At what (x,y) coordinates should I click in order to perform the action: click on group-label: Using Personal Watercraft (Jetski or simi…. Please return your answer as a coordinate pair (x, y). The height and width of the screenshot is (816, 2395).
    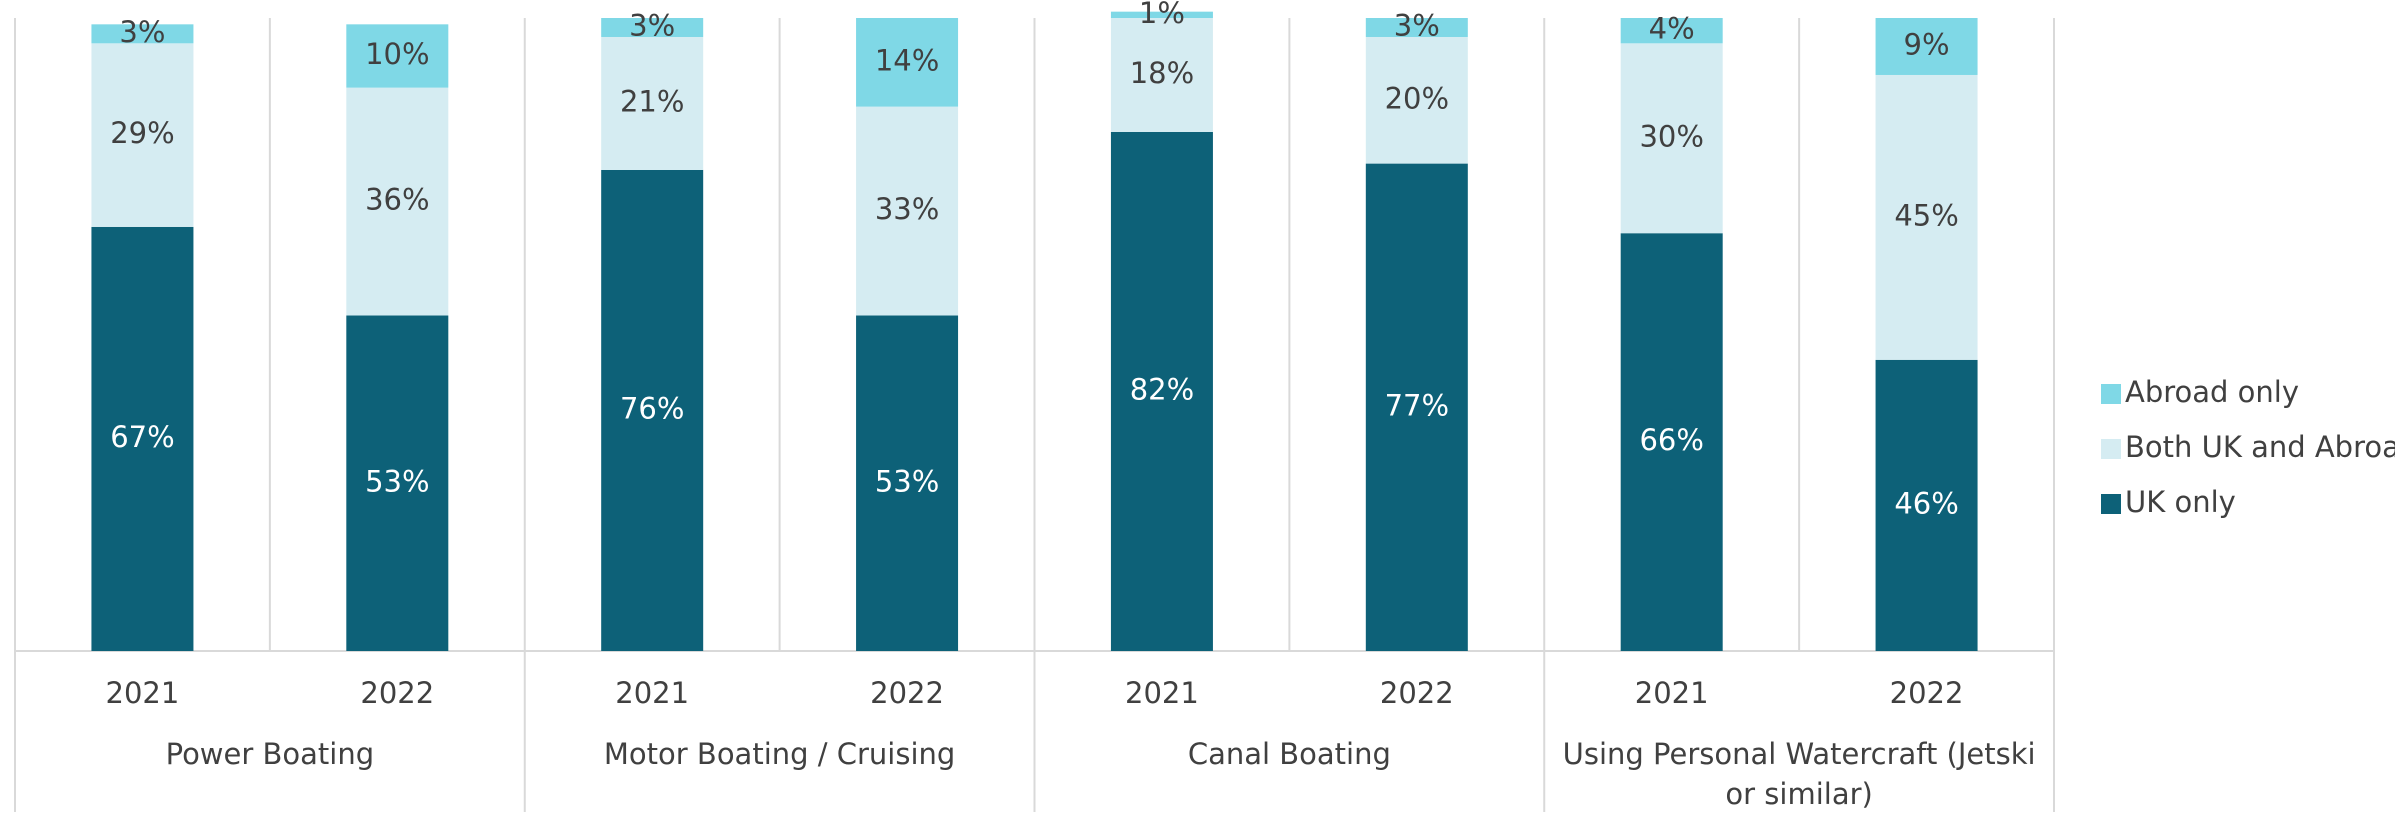
    Looking at the image, I should click on (1799, 774).